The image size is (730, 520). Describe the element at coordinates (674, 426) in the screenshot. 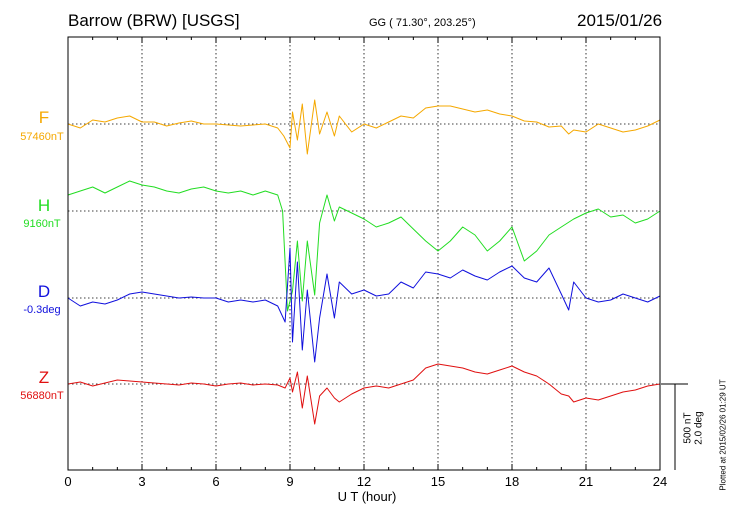

I see `scale-bar` at that location.